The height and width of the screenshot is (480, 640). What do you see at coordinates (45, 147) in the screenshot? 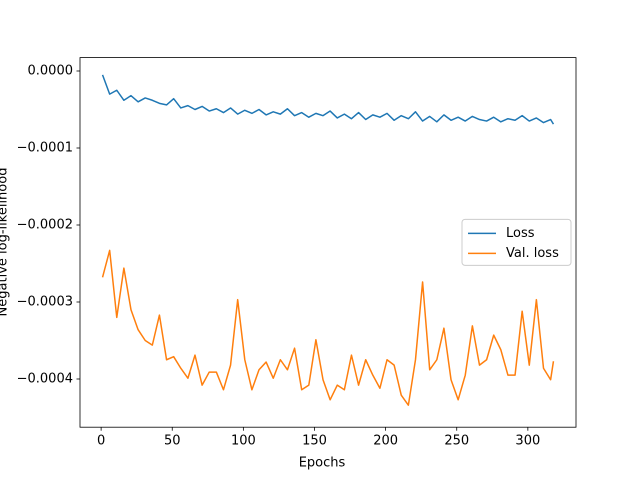
I see `y-tick-label: −0.0001` at bounding box center [45, 147].